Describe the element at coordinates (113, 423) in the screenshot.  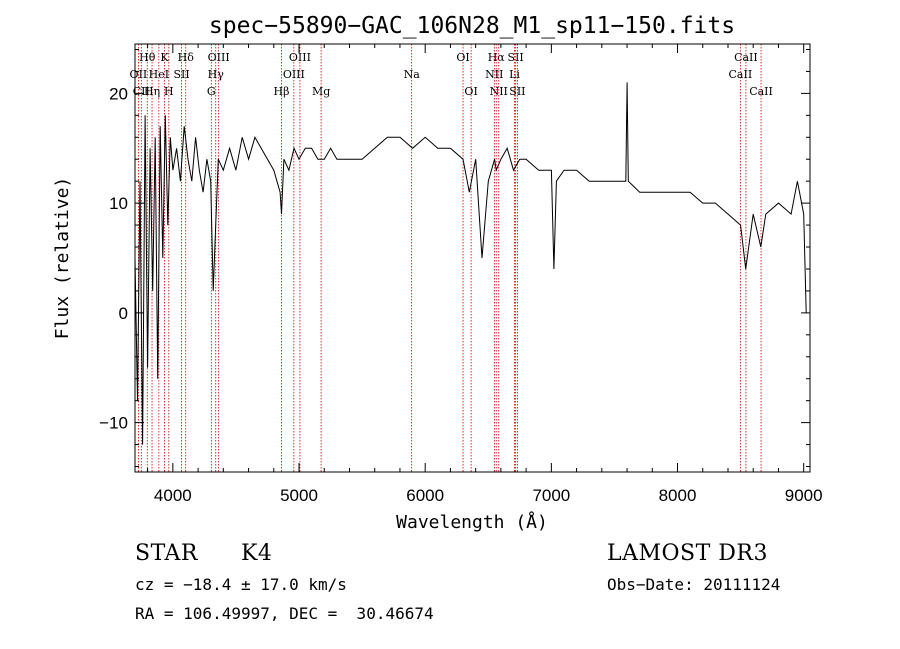
I see `y-tick-label: −10` at that location.